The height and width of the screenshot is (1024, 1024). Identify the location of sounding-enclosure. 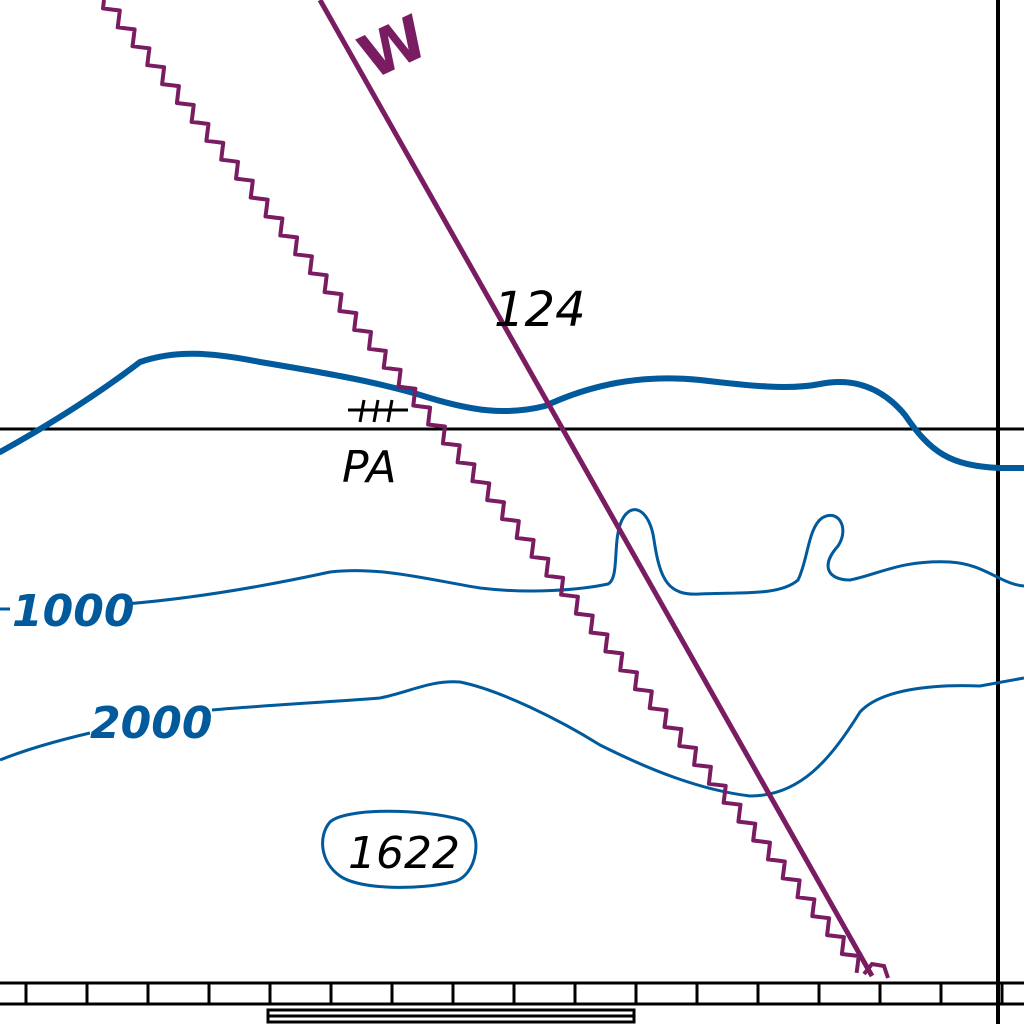
(399, 849).